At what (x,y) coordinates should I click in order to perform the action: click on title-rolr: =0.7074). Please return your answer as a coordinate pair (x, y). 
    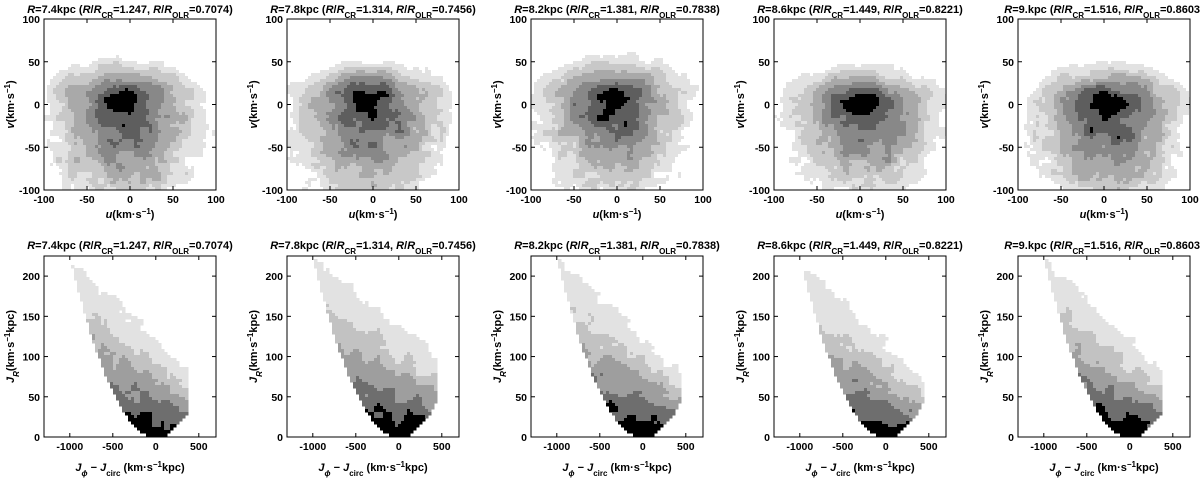
    Looking at the image, I should click on (211, 10).